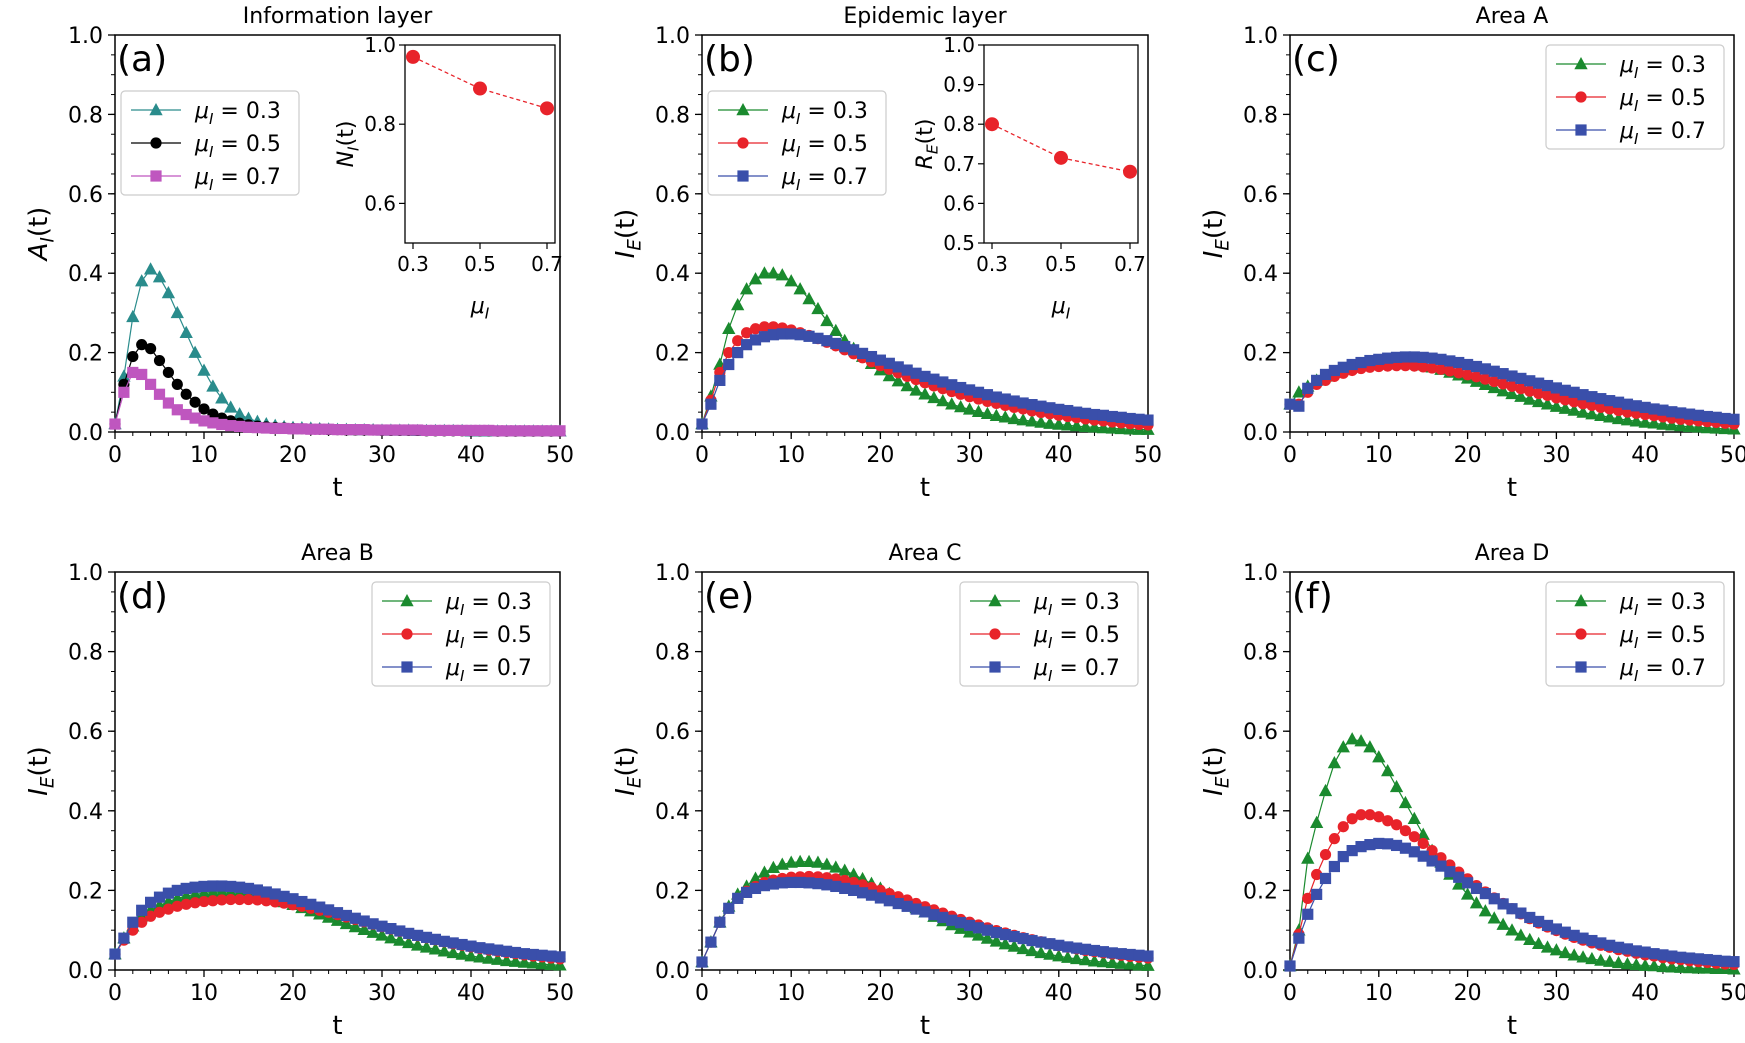 The width and height of the screenshot is (1745, 1043). Describe the element at coordinates (1260, 115) in the screenshot. I see `y-tick-label: 0.8` at that location.